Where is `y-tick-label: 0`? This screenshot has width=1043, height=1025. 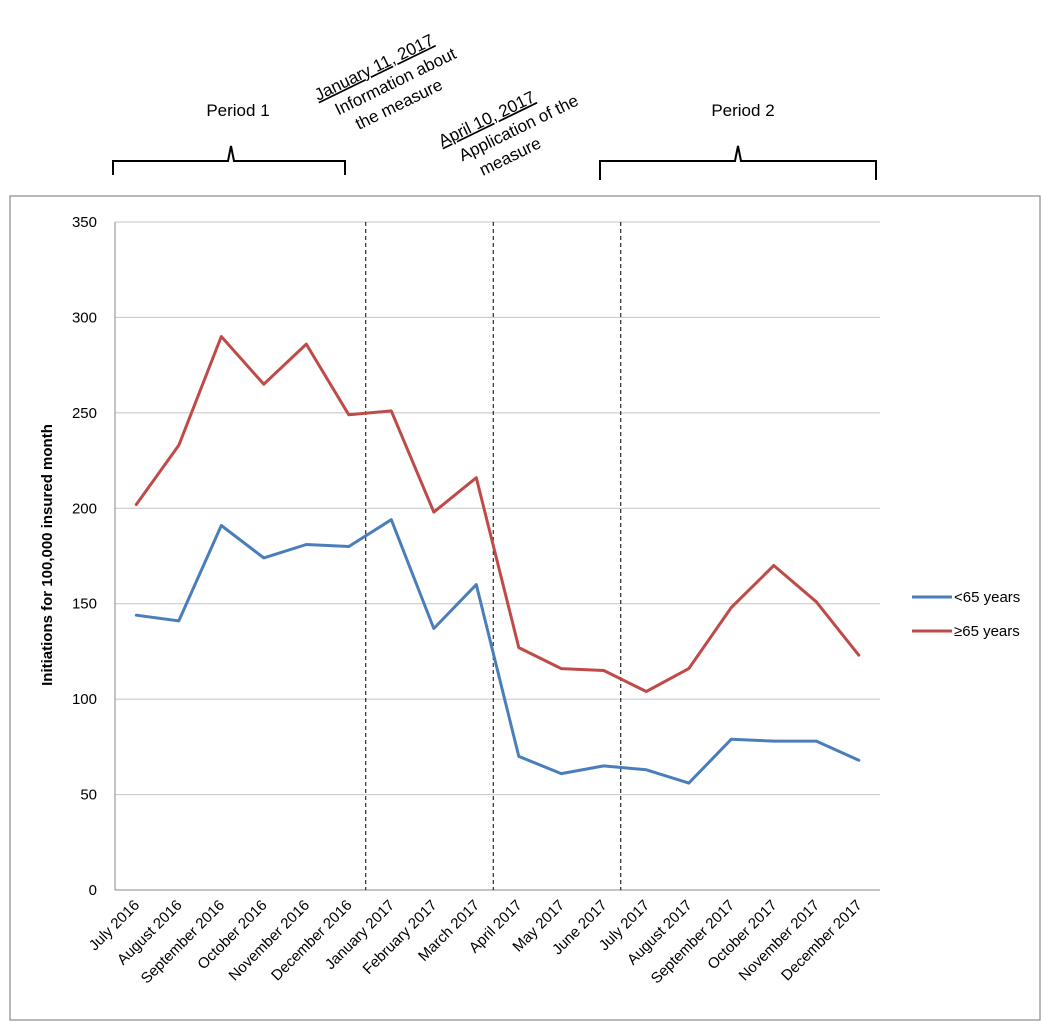 y-tick-label: 0 is located at coordinates (93, 890).